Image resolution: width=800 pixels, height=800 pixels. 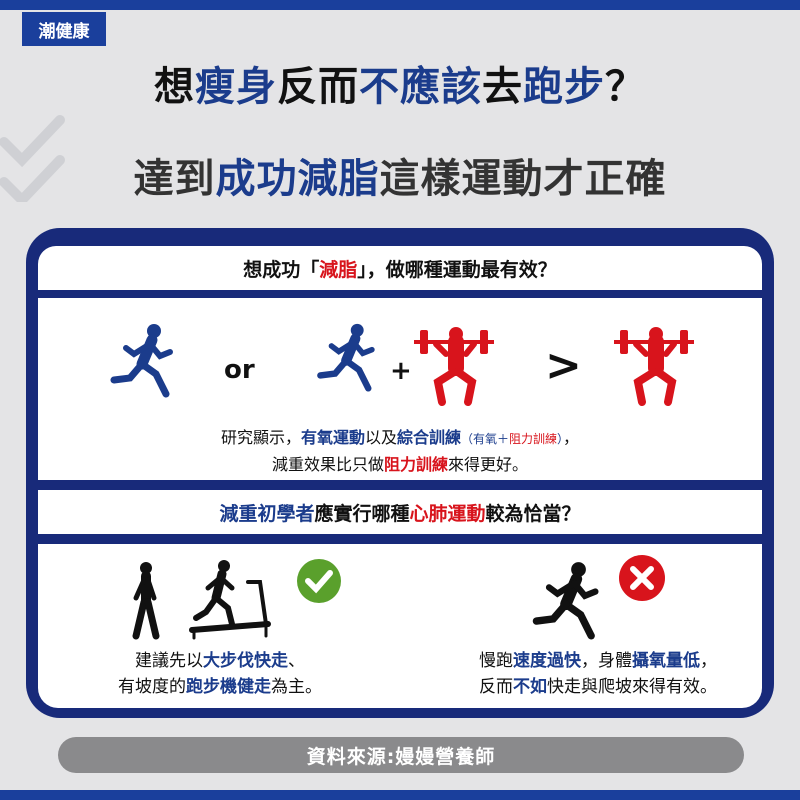 I want to click on text-segment: 大步伐快走, so click(x=245, y=661).